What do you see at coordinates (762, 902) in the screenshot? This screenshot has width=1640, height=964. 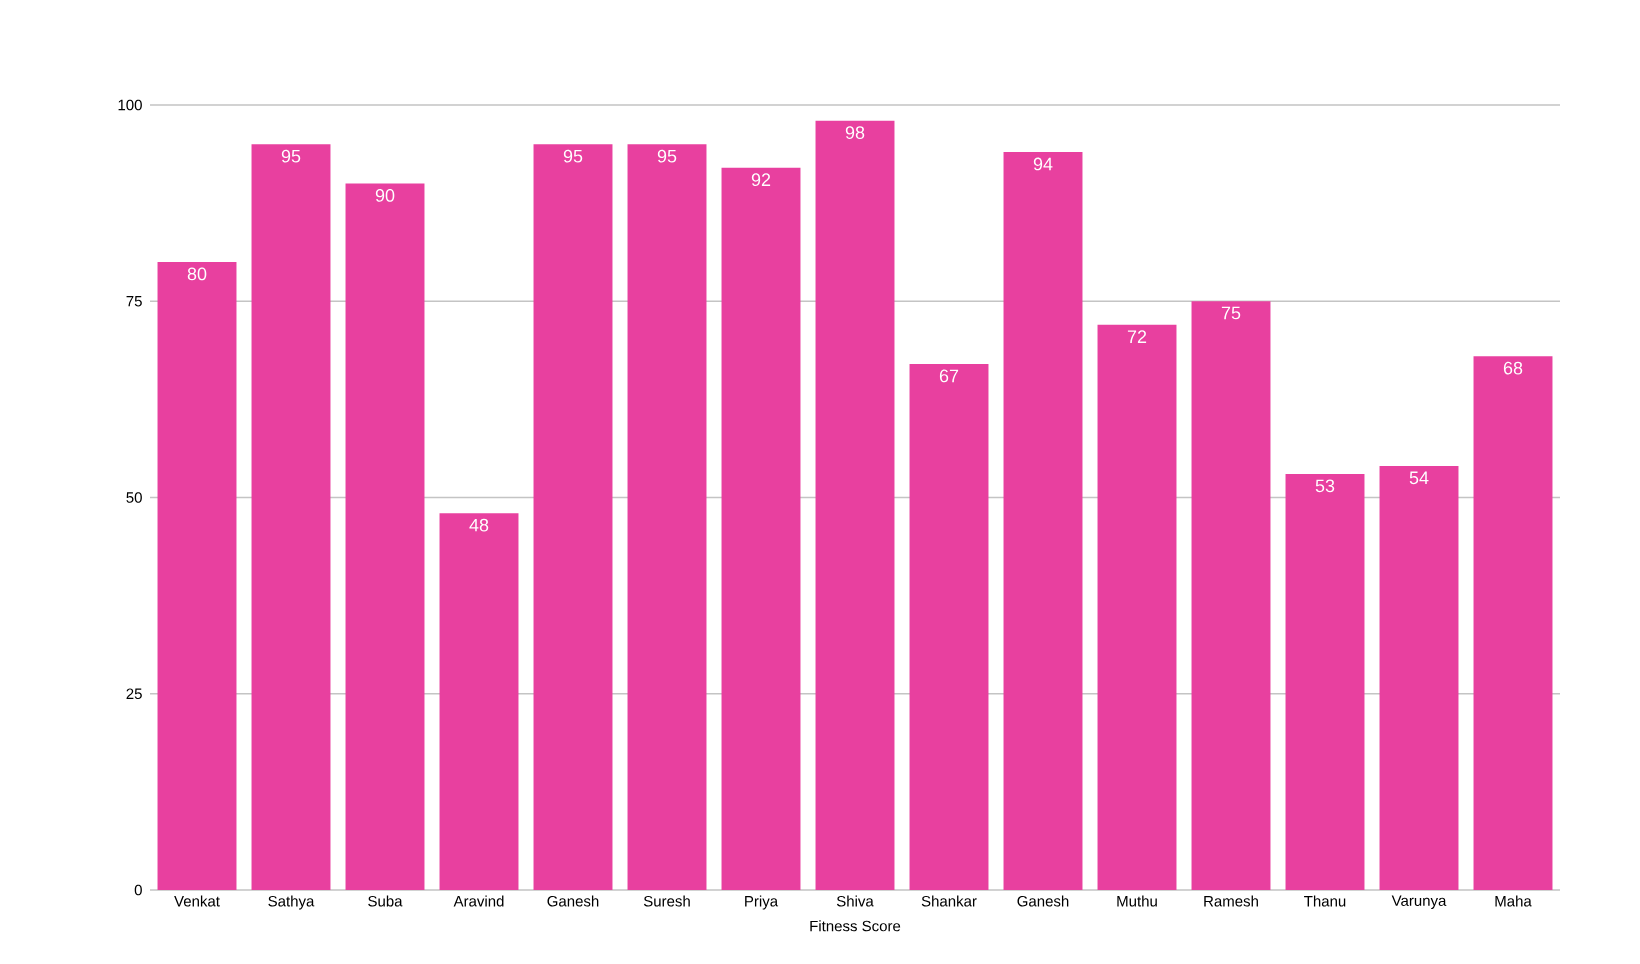 I see `x-tick-label: Priya` at bounding box center [762, 902].